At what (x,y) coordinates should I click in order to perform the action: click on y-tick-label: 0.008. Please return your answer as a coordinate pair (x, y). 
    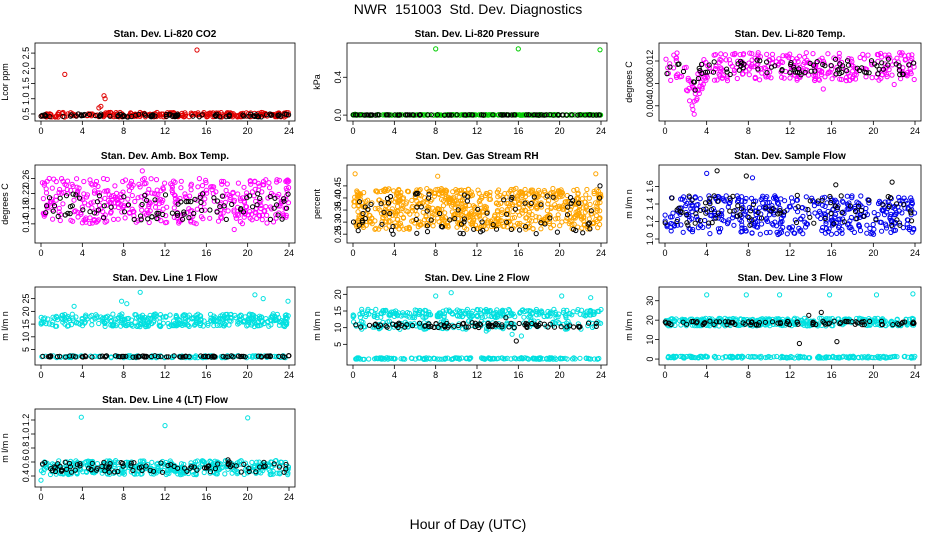
    Looking at the image, I should click on (650, 83).